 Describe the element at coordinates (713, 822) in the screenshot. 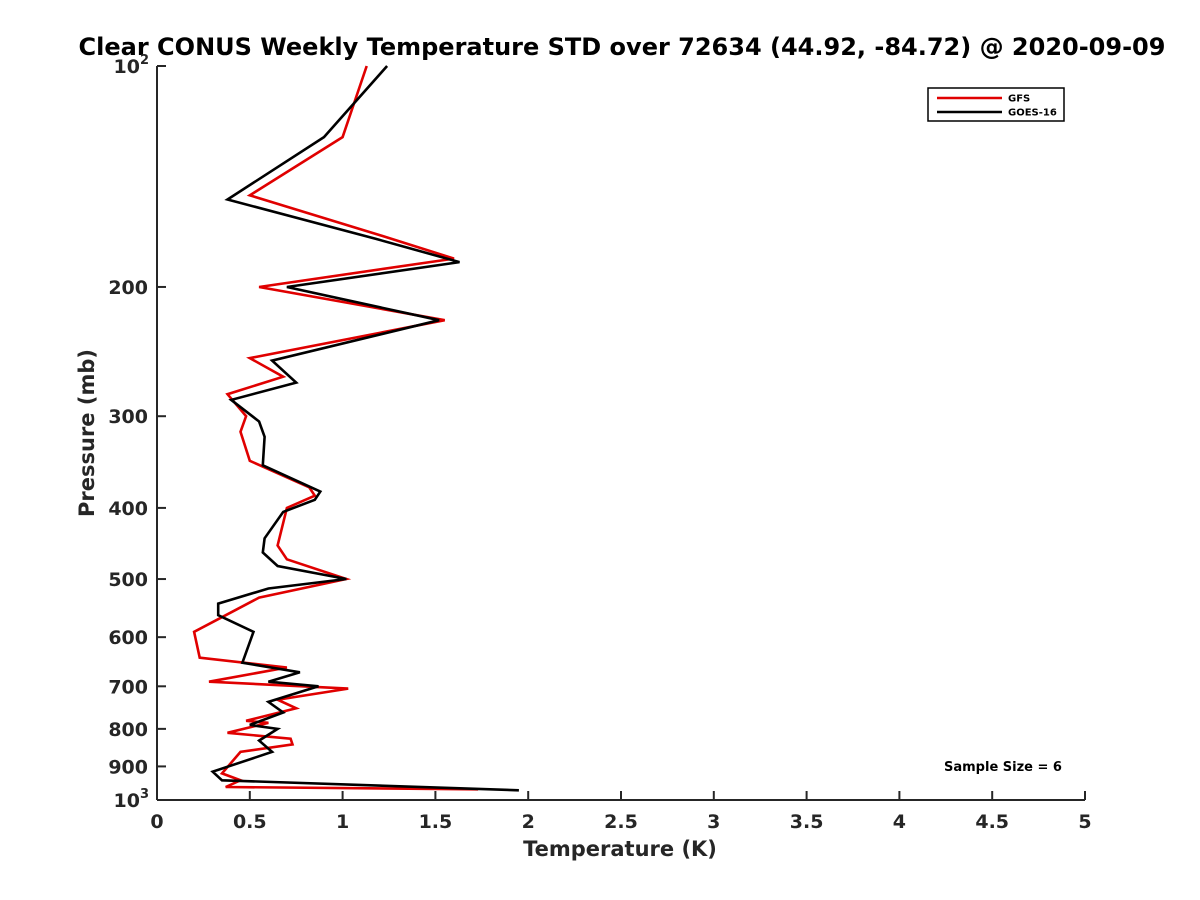

I see `x-tick-label: 3` at that location.